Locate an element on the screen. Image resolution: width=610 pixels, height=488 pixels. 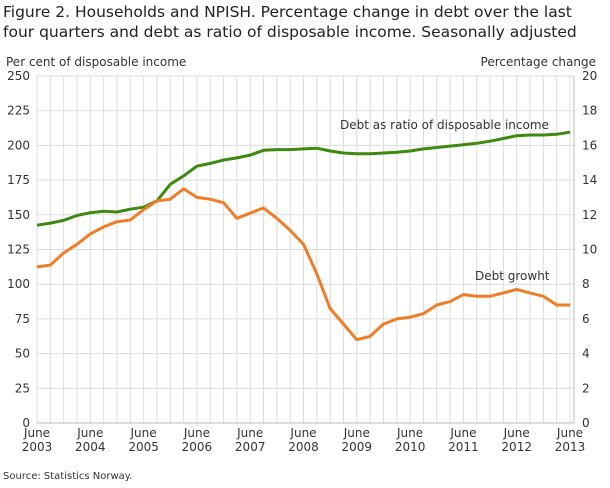
x-tick-label-year: 2003 is located at coordinates (37, 447).